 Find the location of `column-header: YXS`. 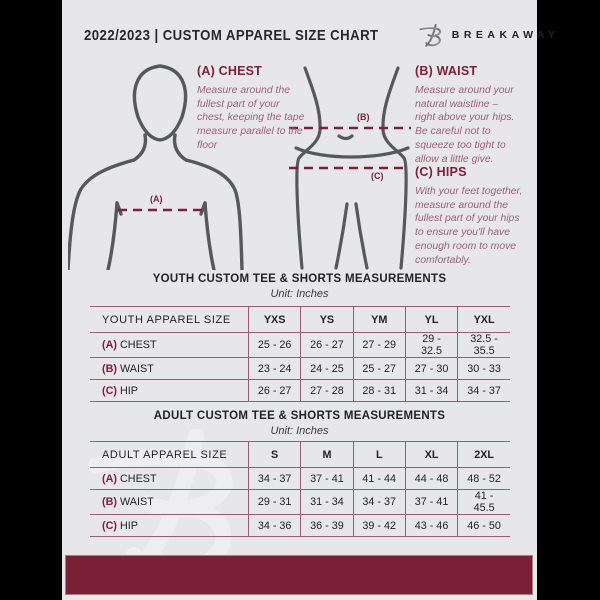

column-header: YXS is located at coordinates (274, 319).